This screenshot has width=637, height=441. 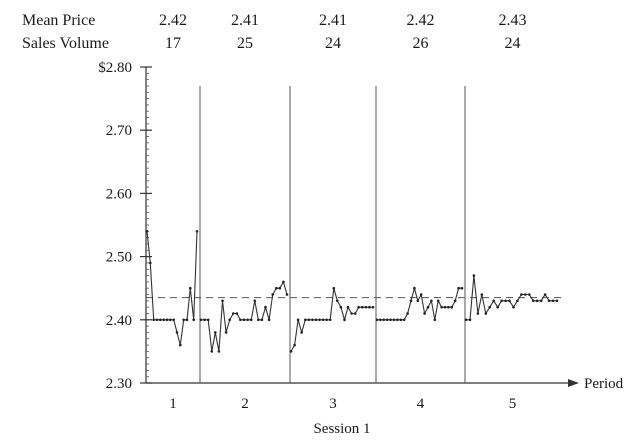 I want to click on y-tick-label: 2.30, so click(x=119, y=384).